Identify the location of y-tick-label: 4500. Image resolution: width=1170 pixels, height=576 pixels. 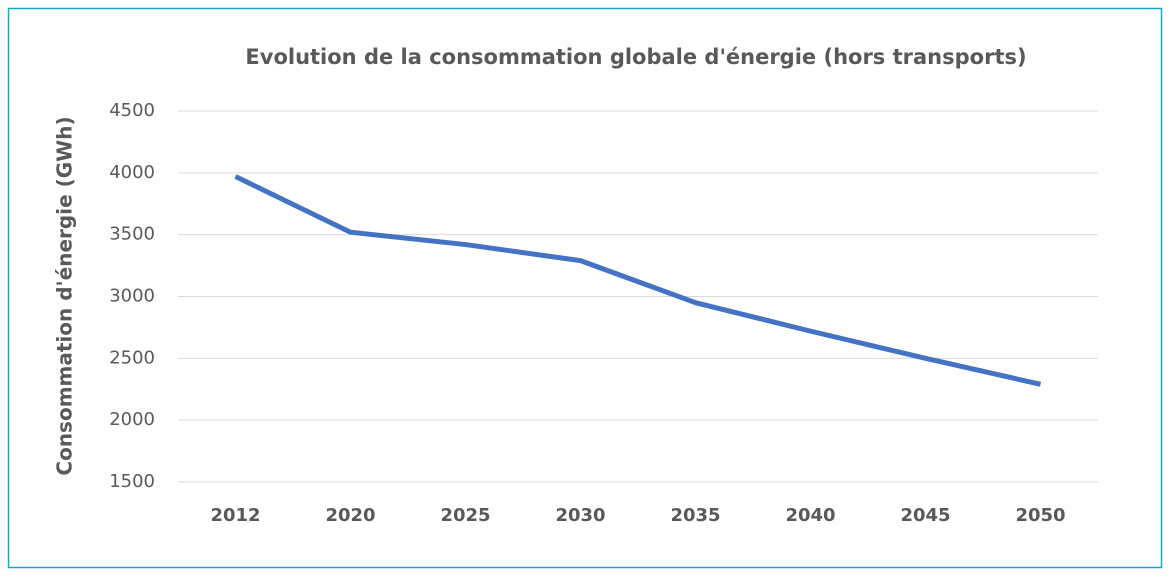
(132, 110).